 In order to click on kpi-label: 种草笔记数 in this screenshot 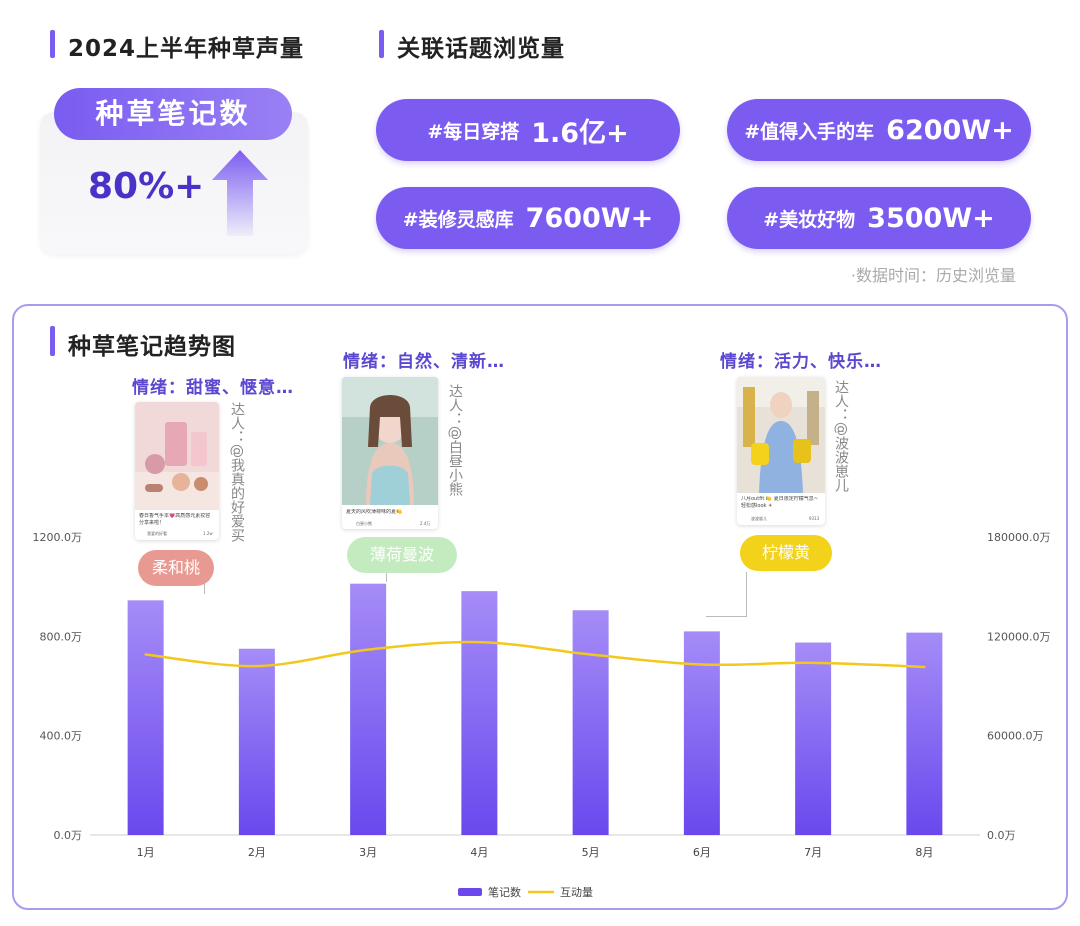, I will do `click(173, 114)`.